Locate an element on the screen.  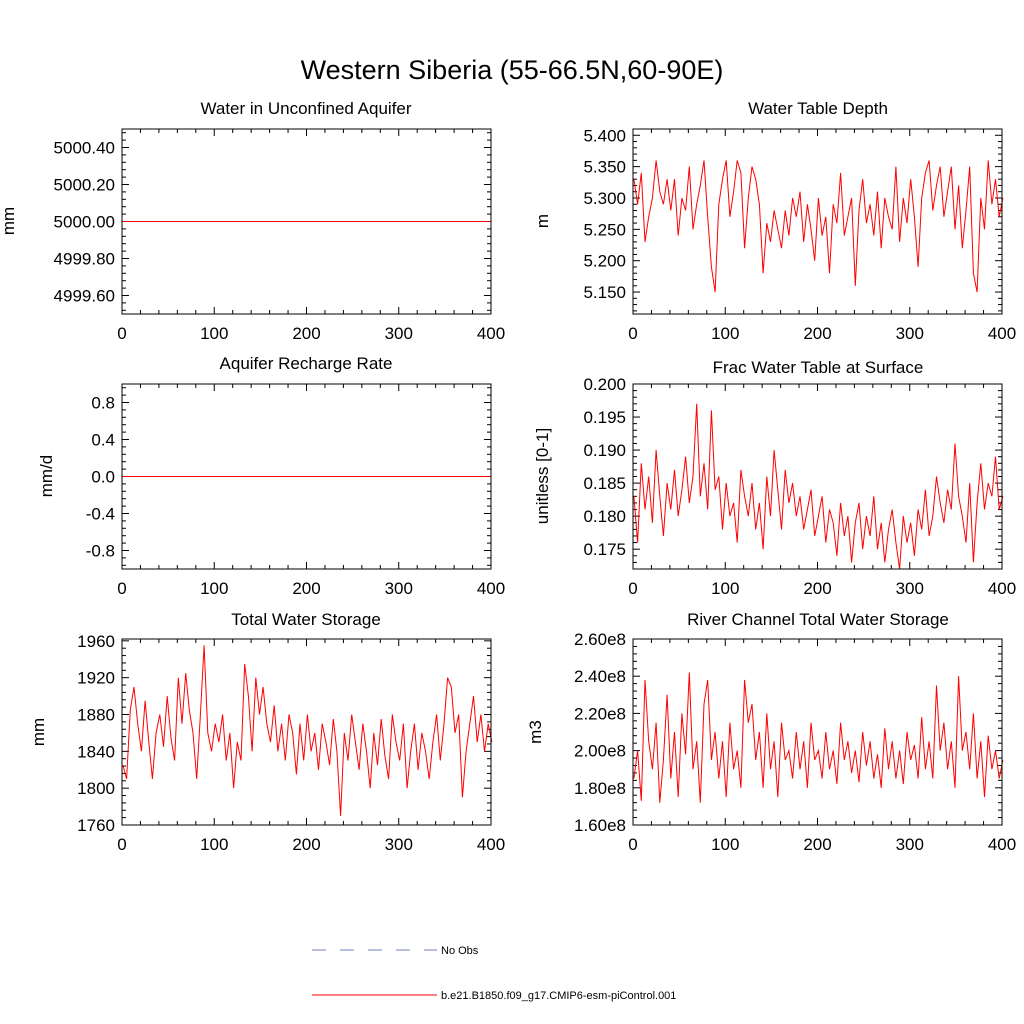
panel-title: River Channel Total Water Storage is located at coordinates (818, 619).